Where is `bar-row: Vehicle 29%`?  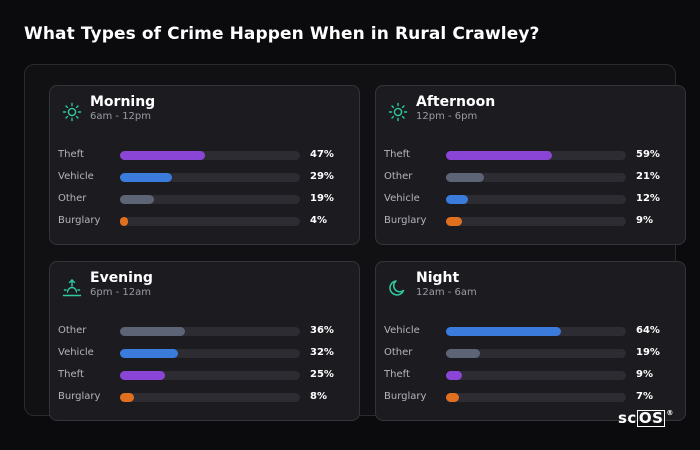 bar-row: Vehicle 29% is located at coordinates (205, 177).